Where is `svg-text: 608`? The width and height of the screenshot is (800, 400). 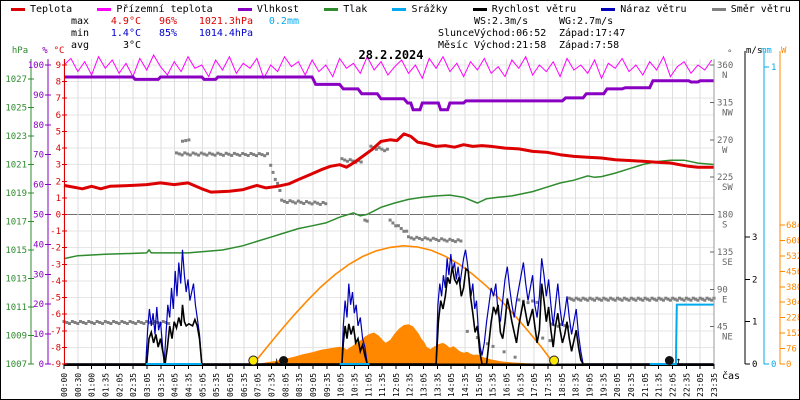
svg-text: 608 is located at coordinates (792, 242).